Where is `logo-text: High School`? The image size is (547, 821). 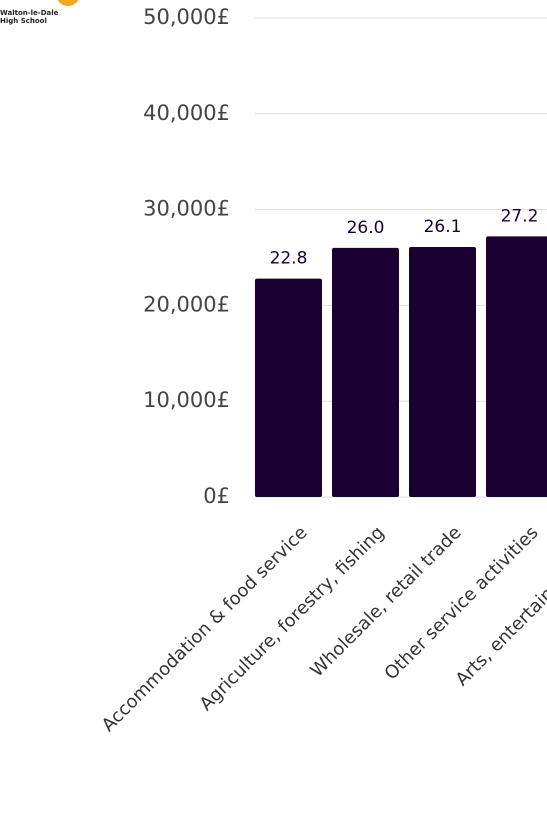 logo-text: High School is located at coordinates (23, 21).